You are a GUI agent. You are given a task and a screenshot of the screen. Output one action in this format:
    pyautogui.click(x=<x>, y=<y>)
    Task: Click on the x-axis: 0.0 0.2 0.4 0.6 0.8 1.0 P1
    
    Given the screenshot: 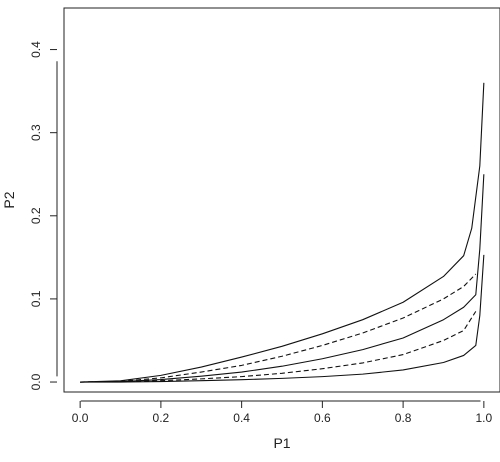 What is the action you would take?
    pyautogui.click(x=282, y=425)
    